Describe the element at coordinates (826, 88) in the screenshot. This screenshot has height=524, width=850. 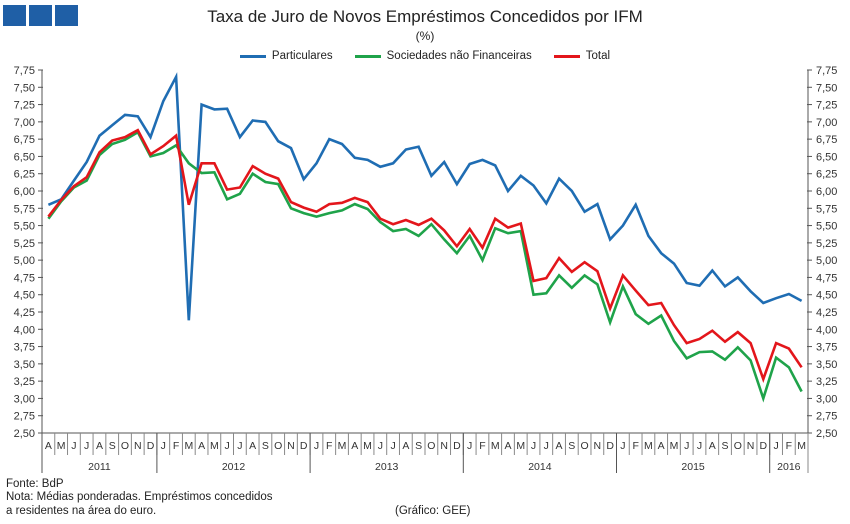
I see `y-tick-label-right: 7,50` at that location.